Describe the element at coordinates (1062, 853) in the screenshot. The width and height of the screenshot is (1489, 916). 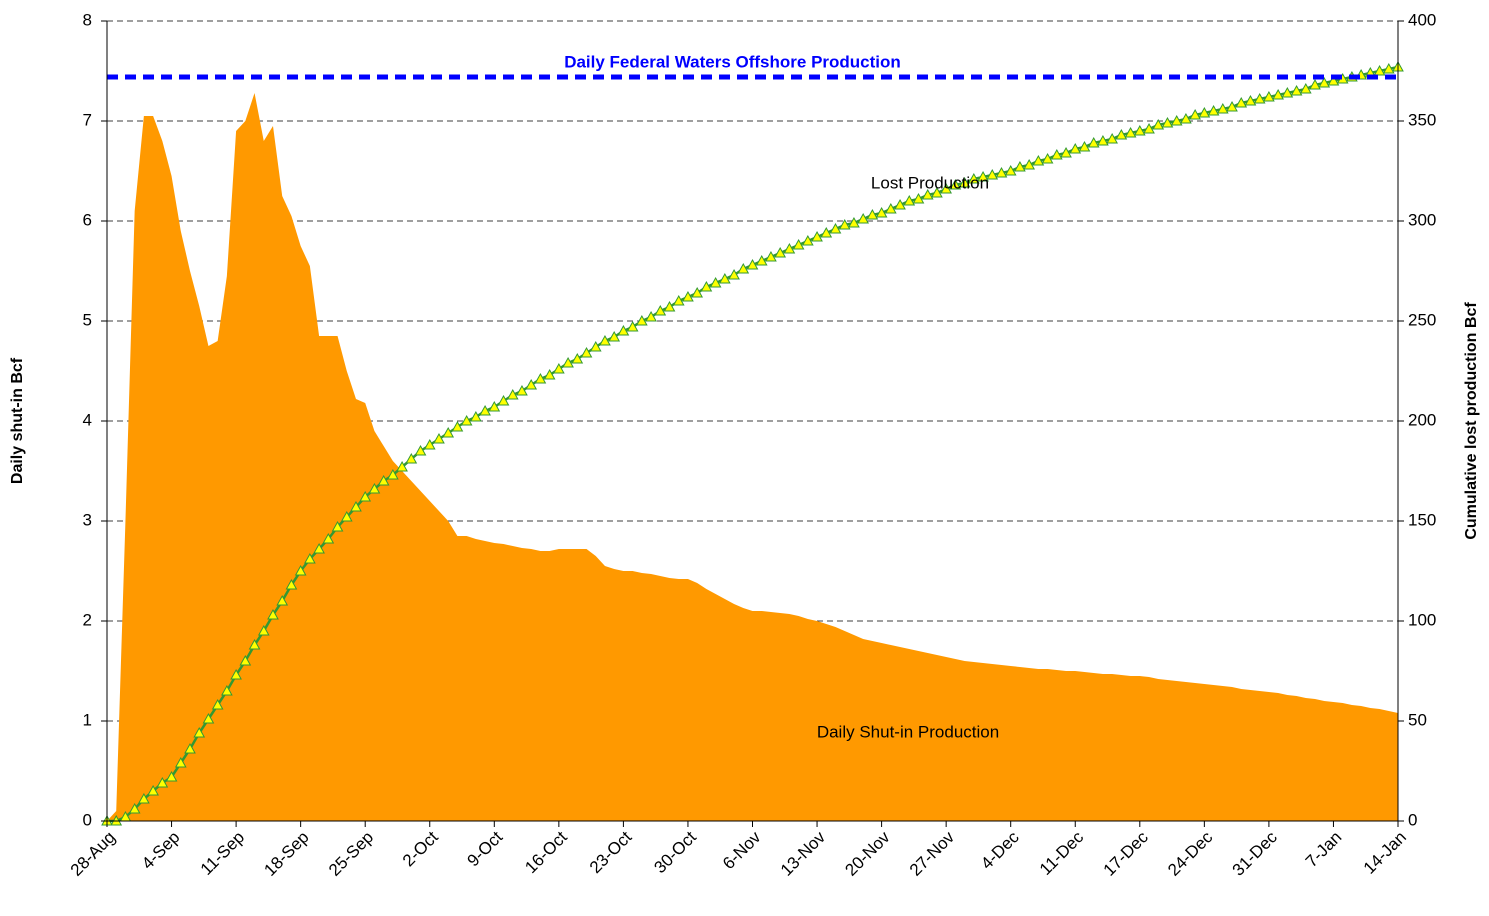
I see `x-tick-label: 11-Dec` at that location.